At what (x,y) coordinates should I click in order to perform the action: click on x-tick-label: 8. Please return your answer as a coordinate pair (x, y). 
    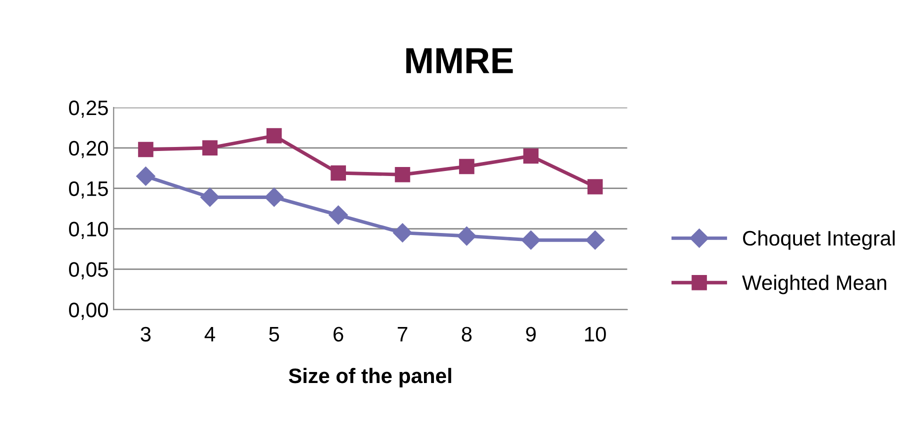
    Looking at the image, I should click on (467, 334).